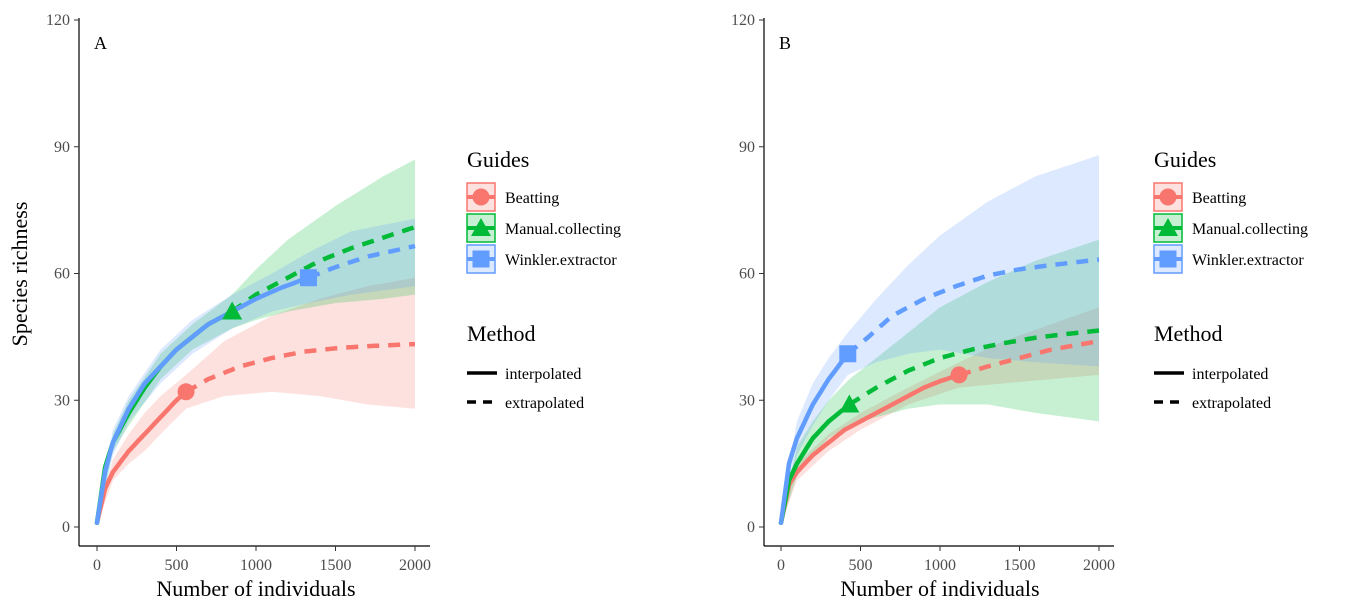 The height and width of the screenshot is (602, 1357). I want to click on curve-interpolated-manual-collecting, so click(815, 464).